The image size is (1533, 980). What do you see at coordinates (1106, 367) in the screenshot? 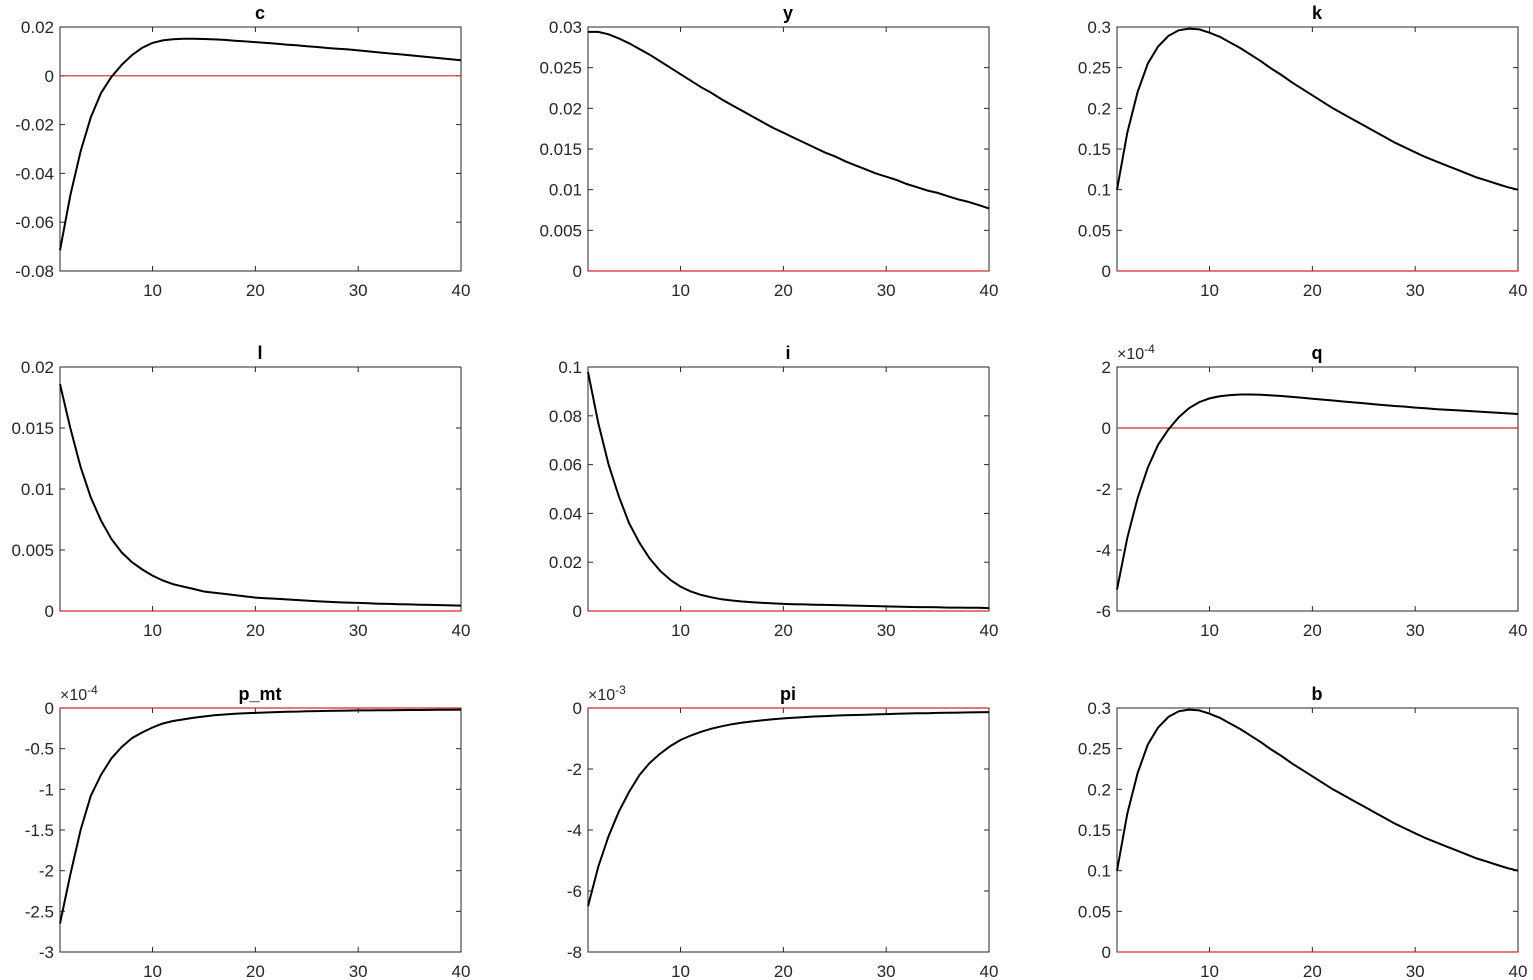
I see `y-tick-label: 2` at bounding box center [1106, 367].